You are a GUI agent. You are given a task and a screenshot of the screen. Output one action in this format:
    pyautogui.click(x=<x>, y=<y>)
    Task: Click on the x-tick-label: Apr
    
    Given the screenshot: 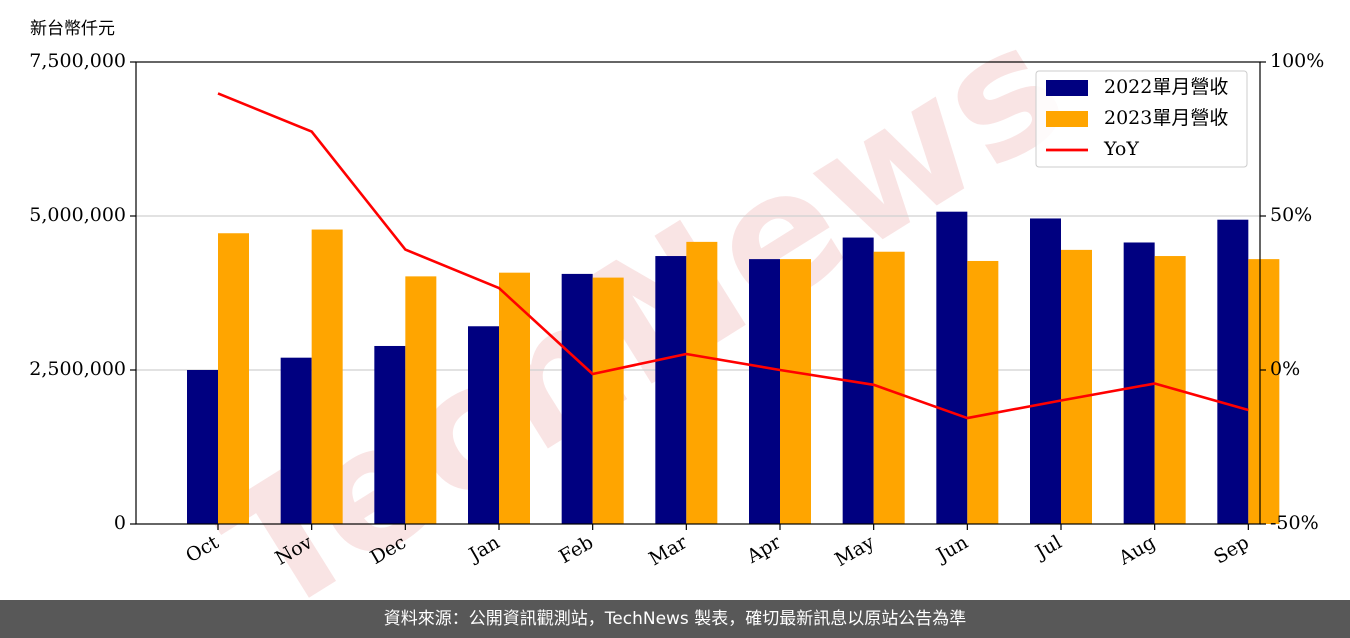 What is the action you would take?
    pyautogui.click(x=763, y=549)
    